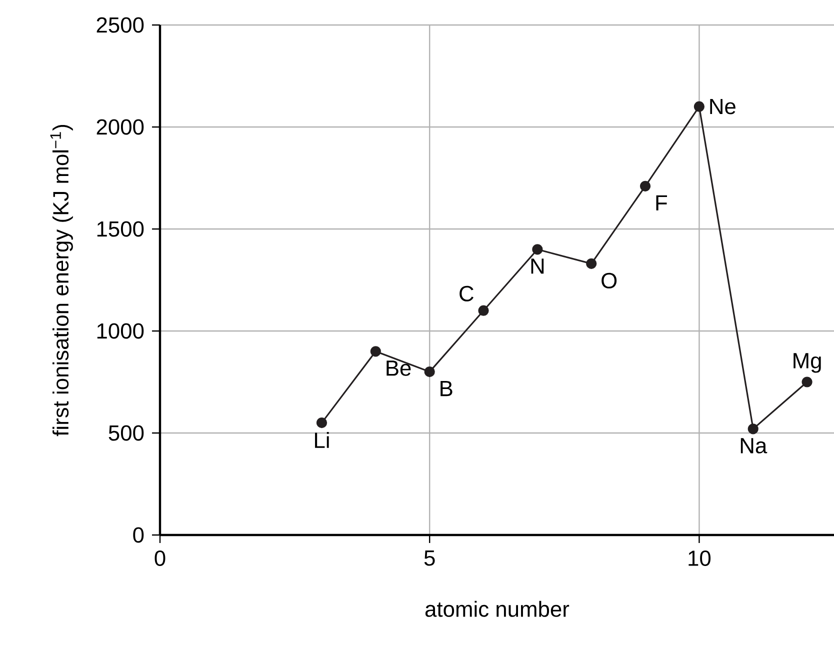  What do you see at coordinates (160, 558) in the screenshot?
I see `x-tick-label: 0` at bounding box center [160, 558].